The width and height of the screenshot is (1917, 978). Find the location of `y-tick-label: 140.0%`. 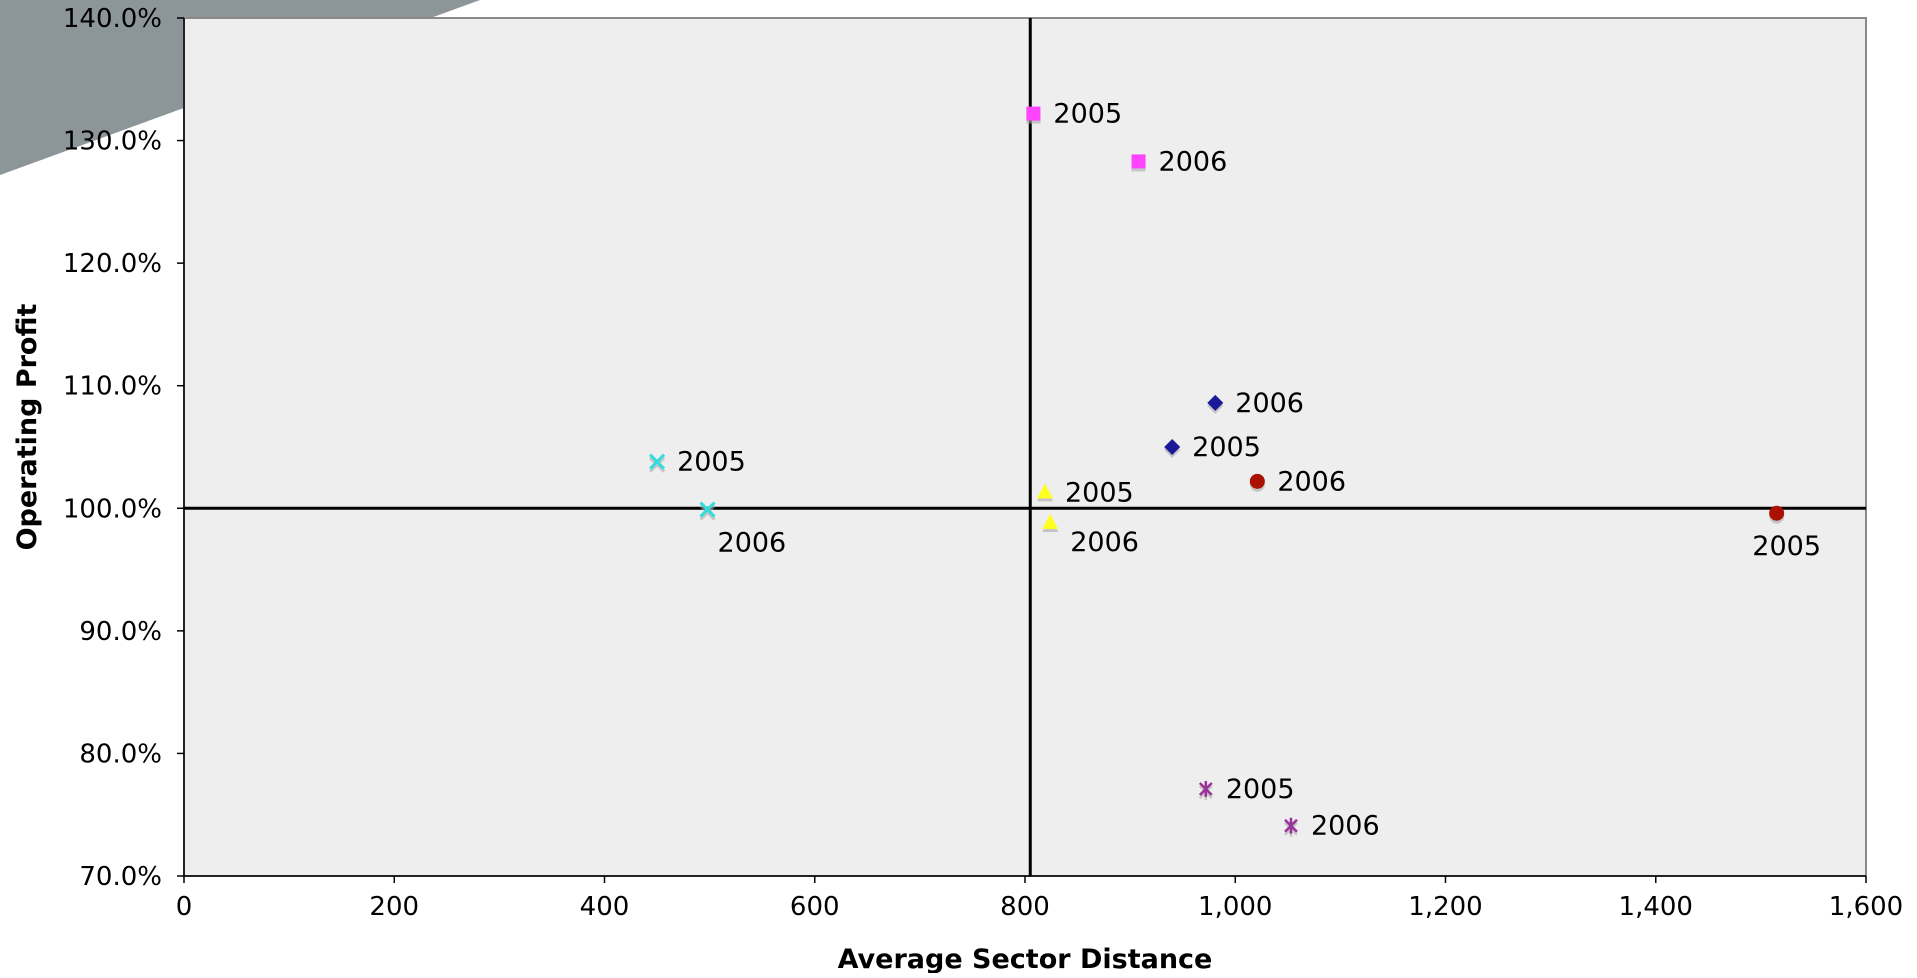

y-tick-label: 140.0% is located at coordinates (112, 19).